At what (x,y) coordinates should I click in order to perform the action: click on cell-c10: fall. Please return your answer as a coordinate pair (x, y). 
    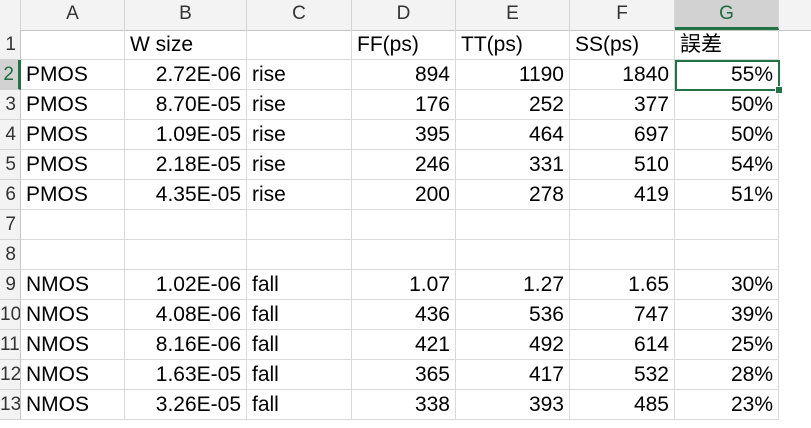
    Looking at the image, I should click on (299, 315).